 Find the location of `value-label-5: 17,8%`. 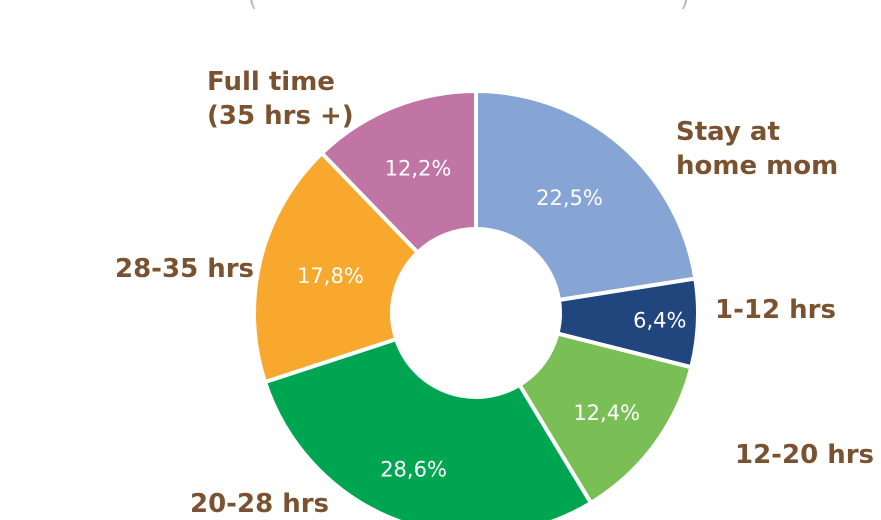

value-label-5: 17,8% is located at coordinates (330, 276).